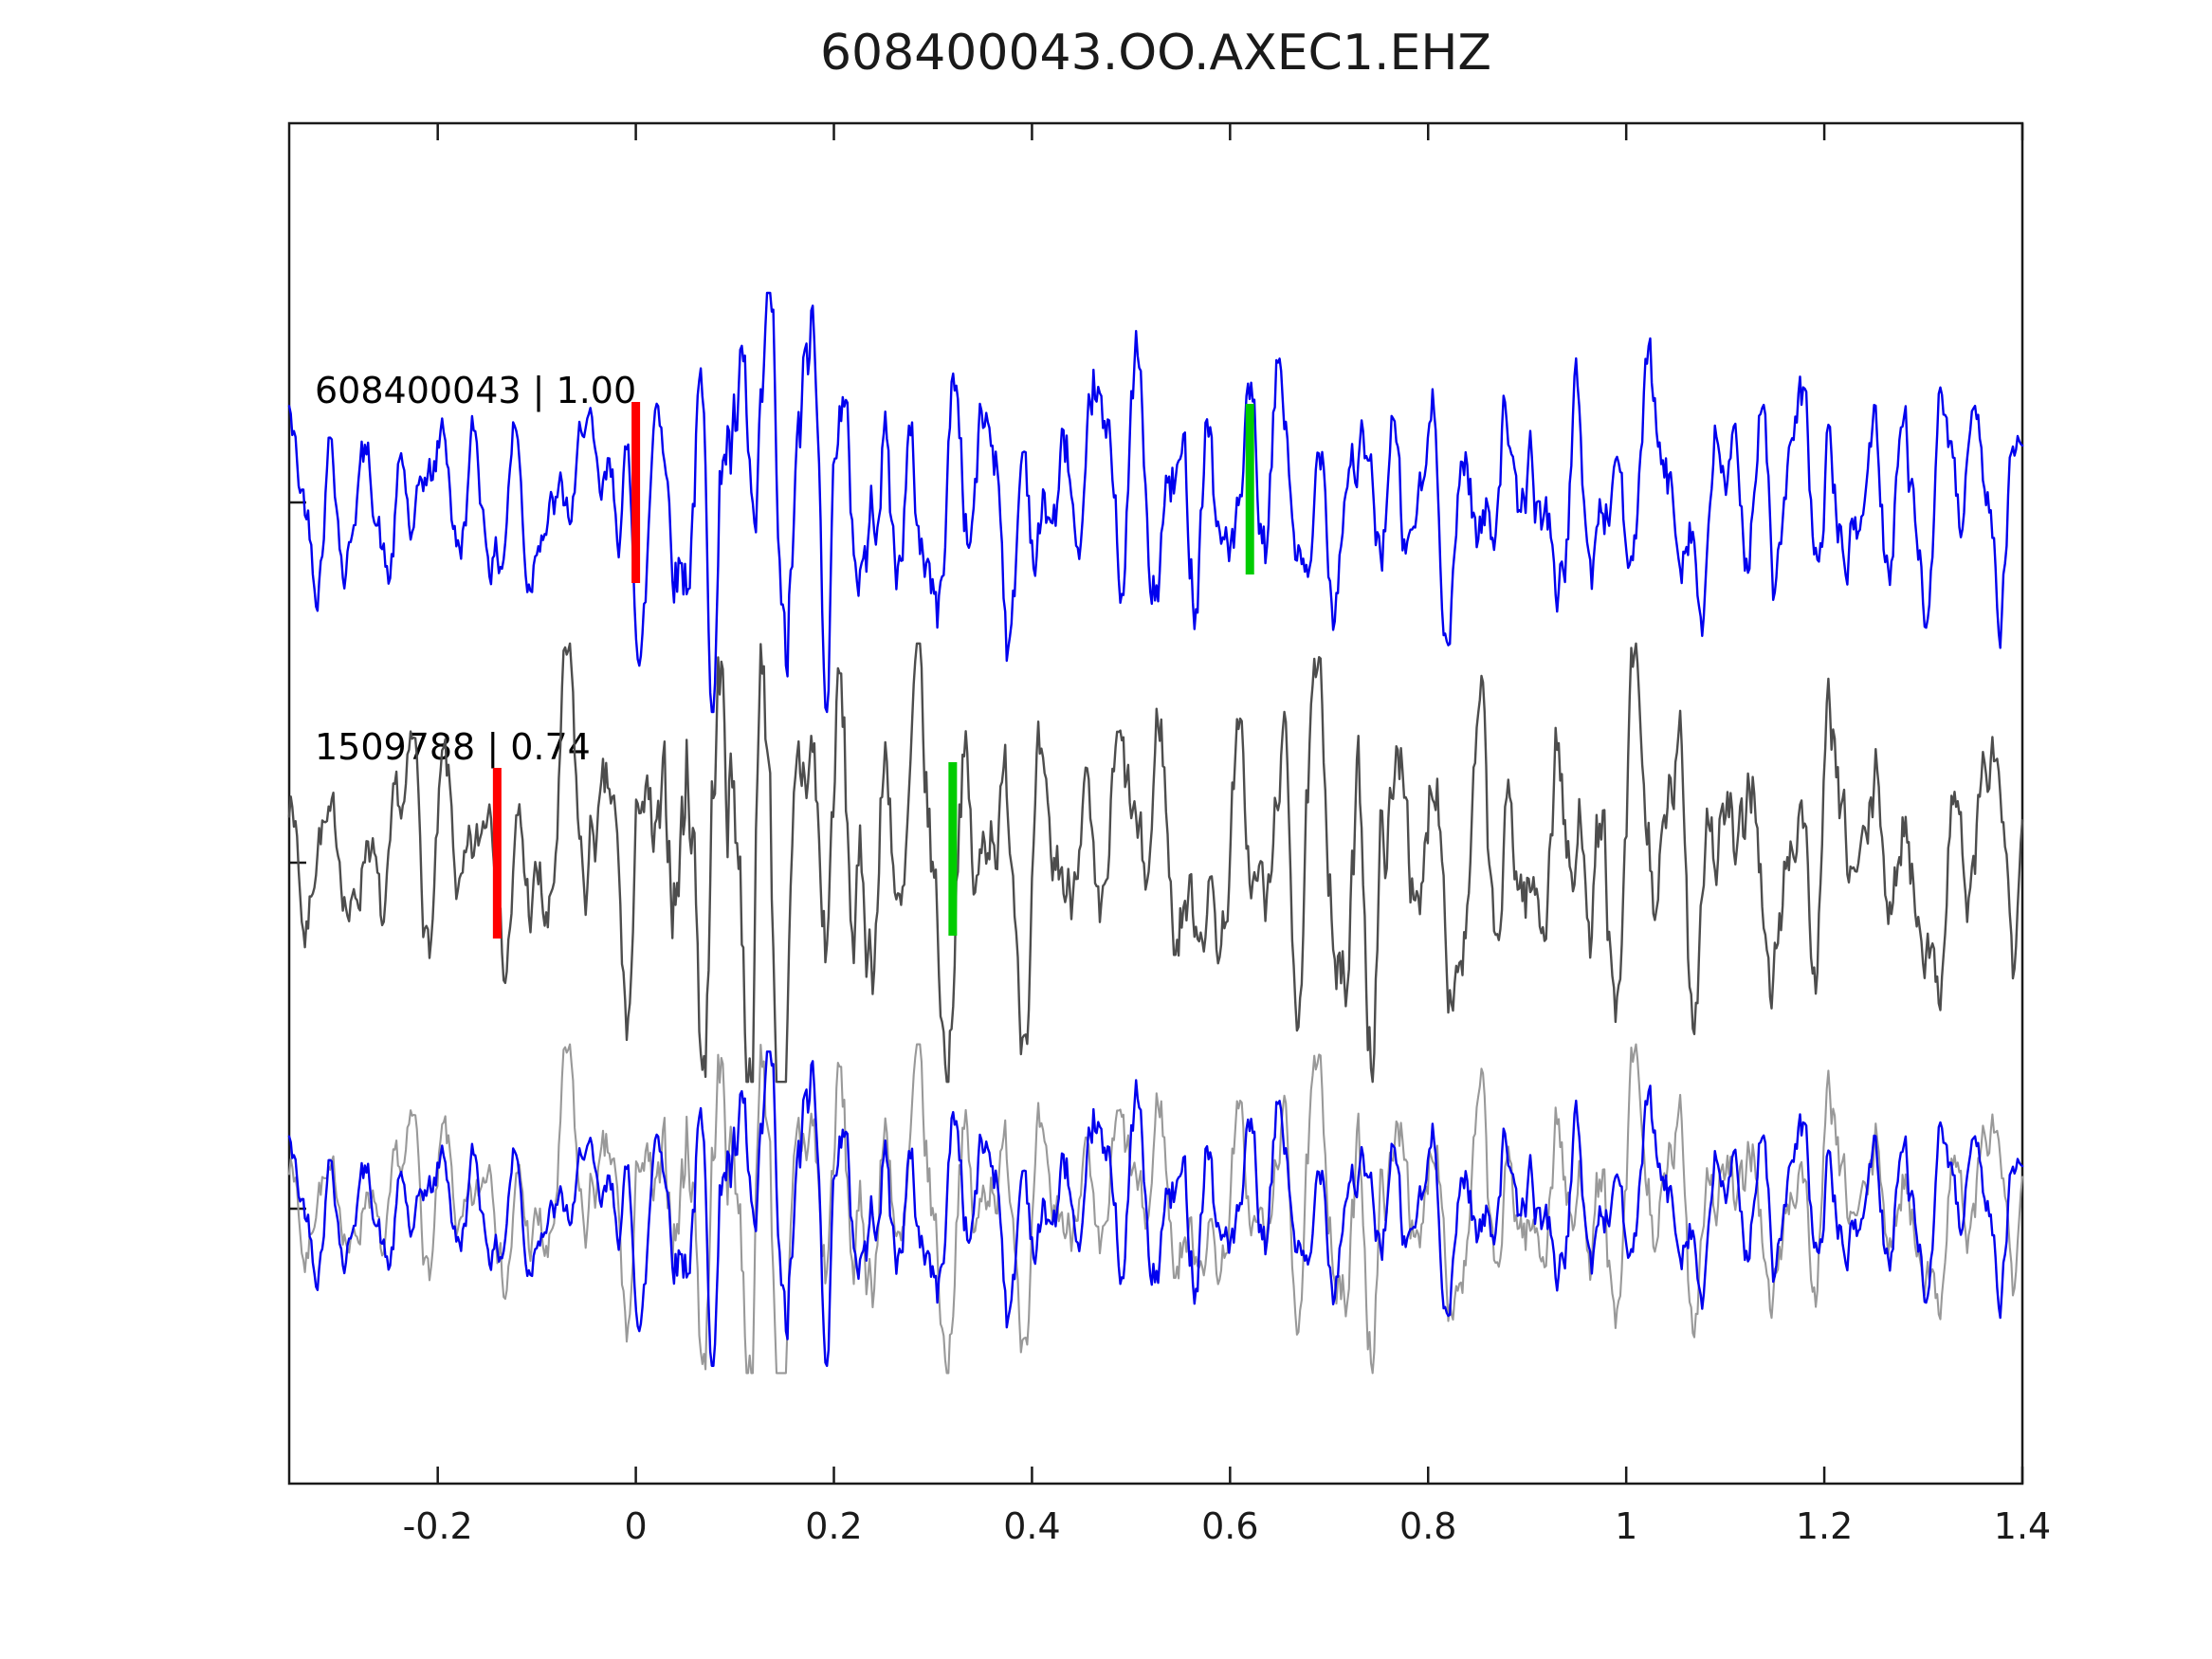 This screenshot has height=1659, width=2212. I want to click on x-tick-label: 0.6, so click(1229, 1526).